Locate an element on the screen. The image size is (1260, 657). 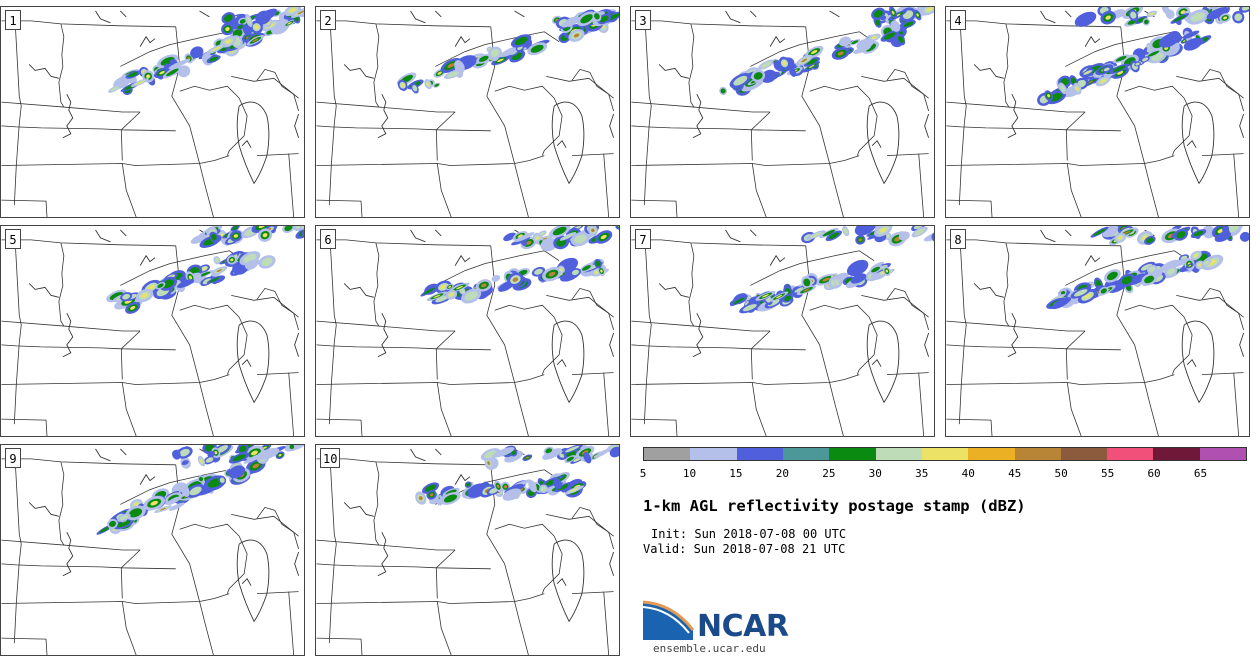
member-label: 10 is located at coordinates (330, 458).